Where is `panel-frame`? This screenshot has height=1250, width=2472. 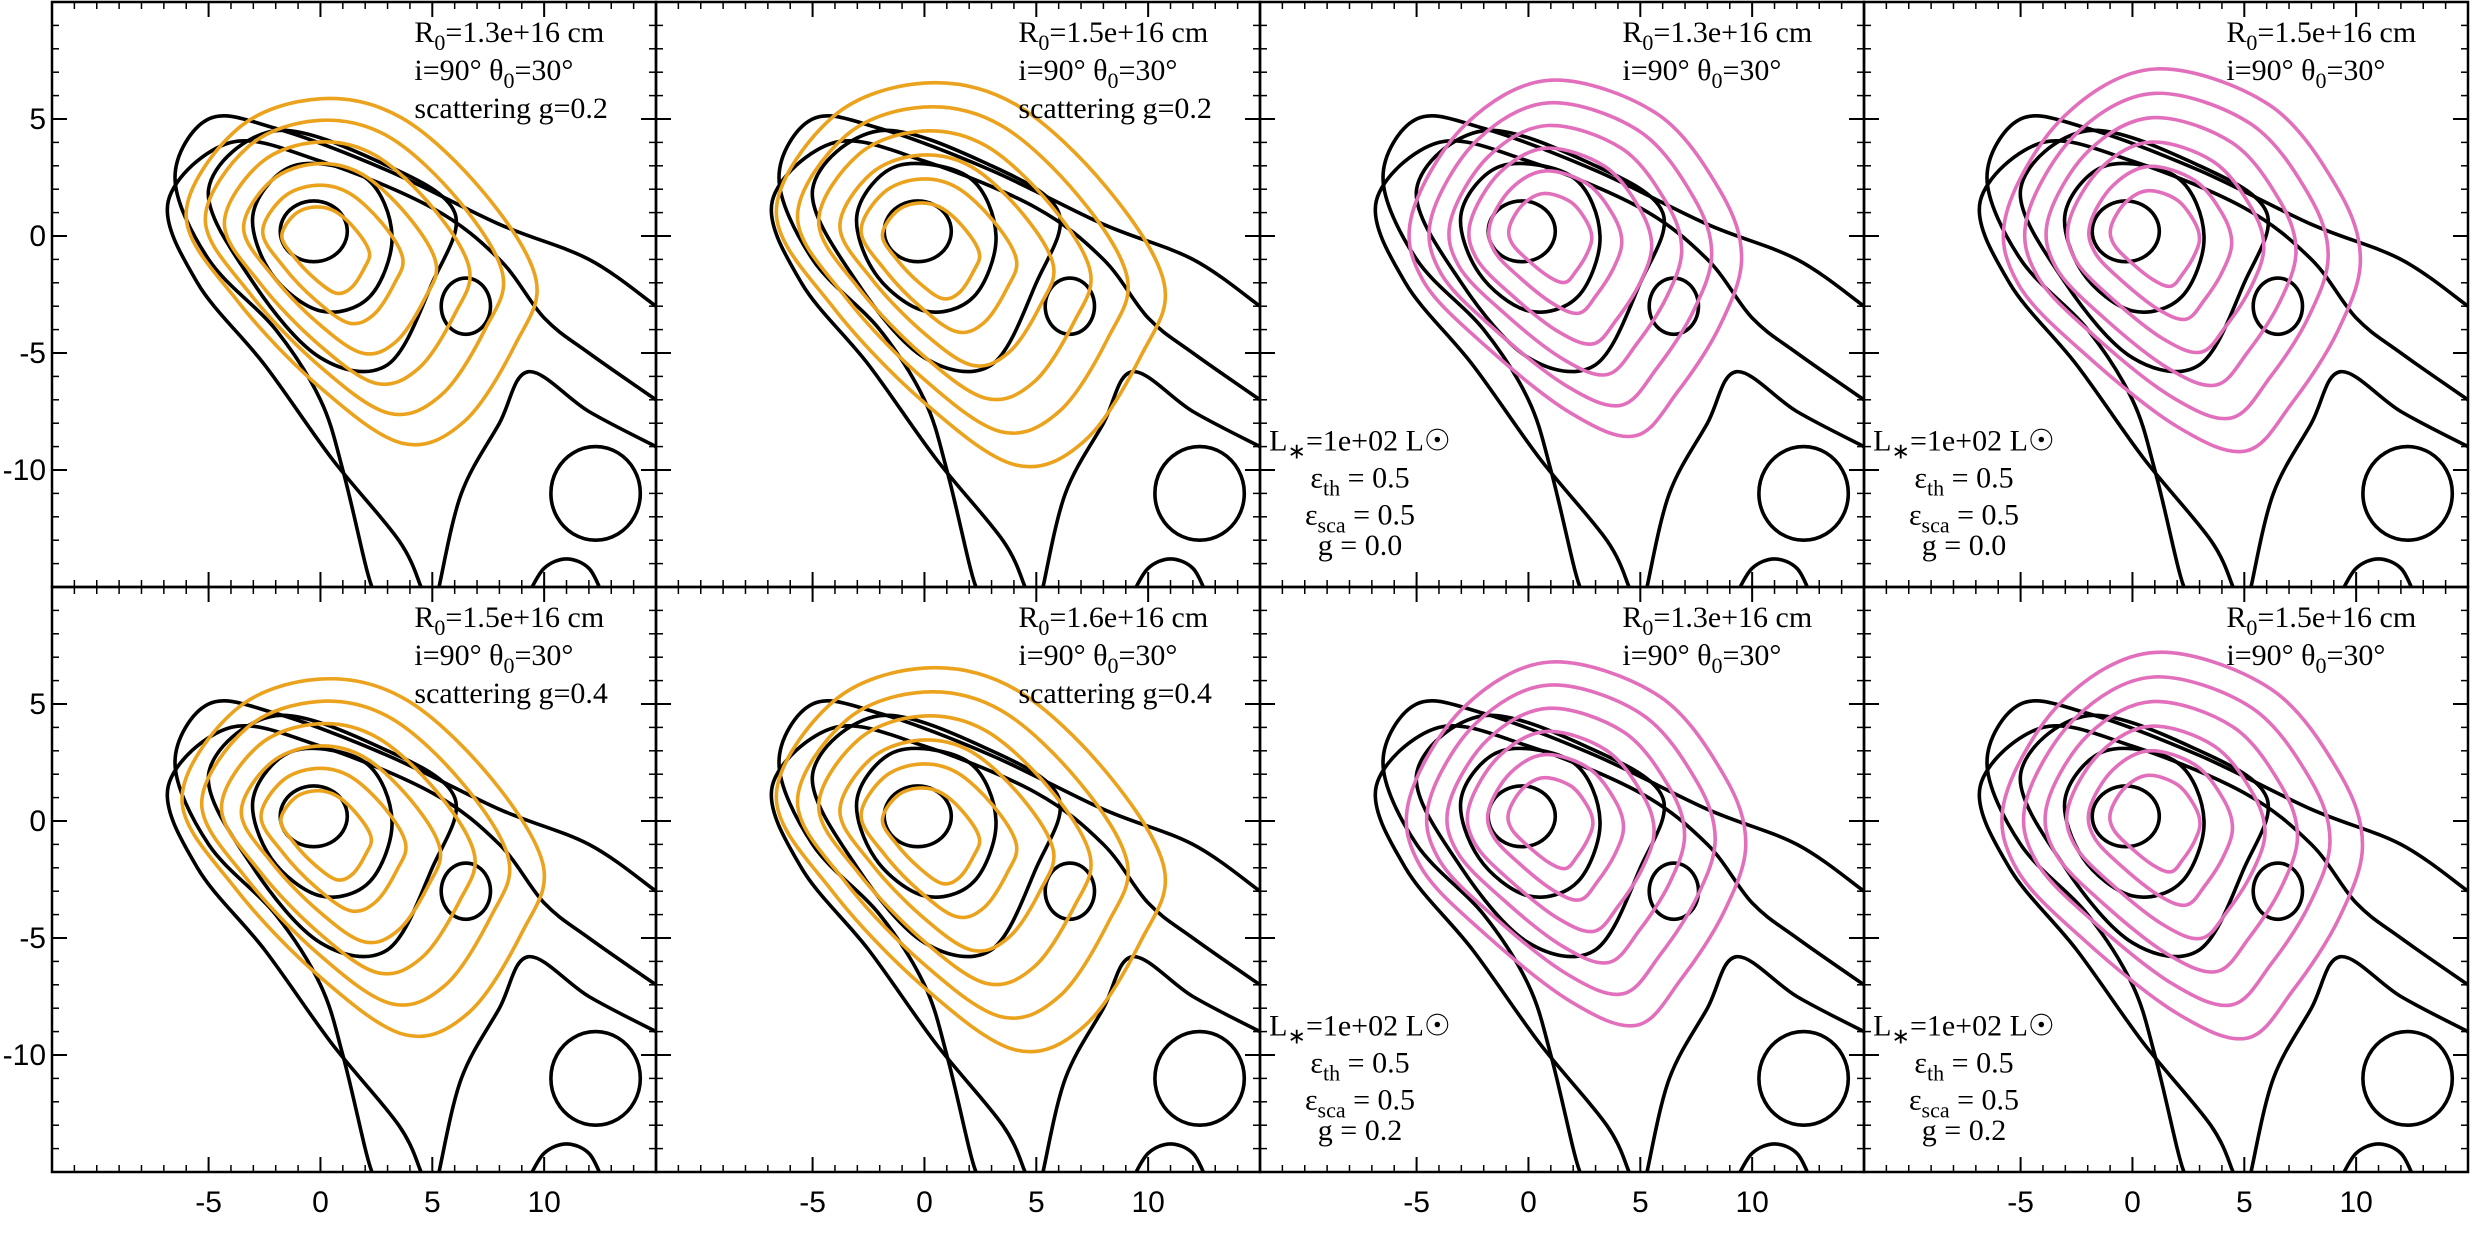 panel-frame is located at coordinates (354, 879).